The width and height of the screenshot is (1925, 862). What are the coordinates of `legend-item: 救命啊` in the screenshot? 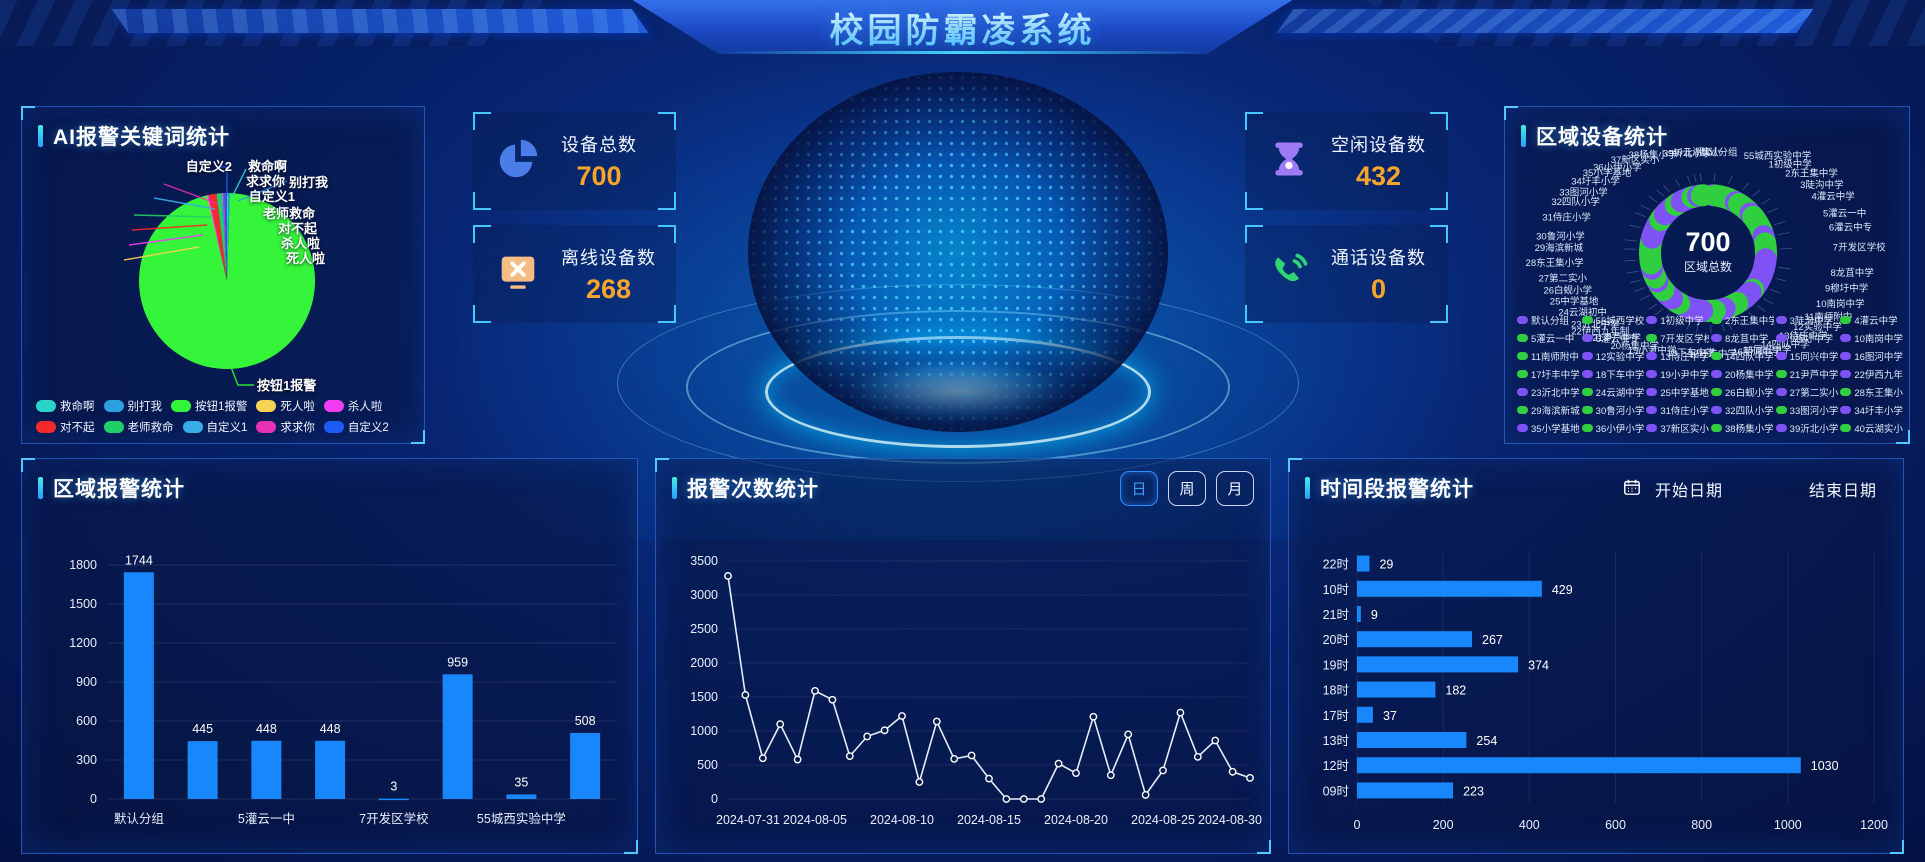 It's located at (65, 406).